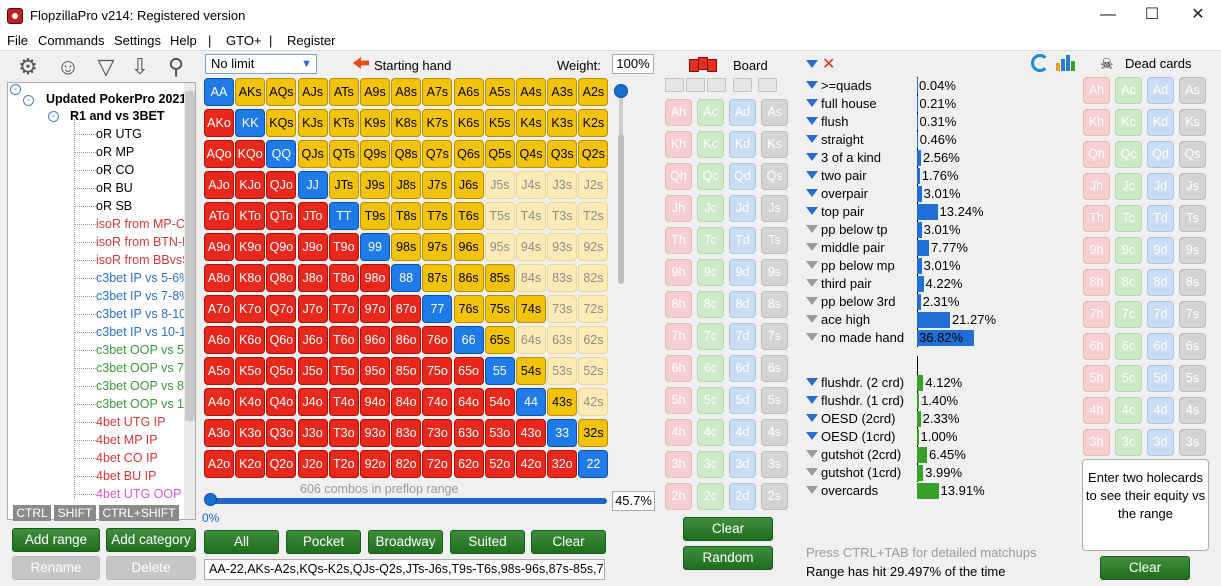  Describe the element at coordinates (250, 433) in the screenshot. I see `hand-cell: K3o` at that location.